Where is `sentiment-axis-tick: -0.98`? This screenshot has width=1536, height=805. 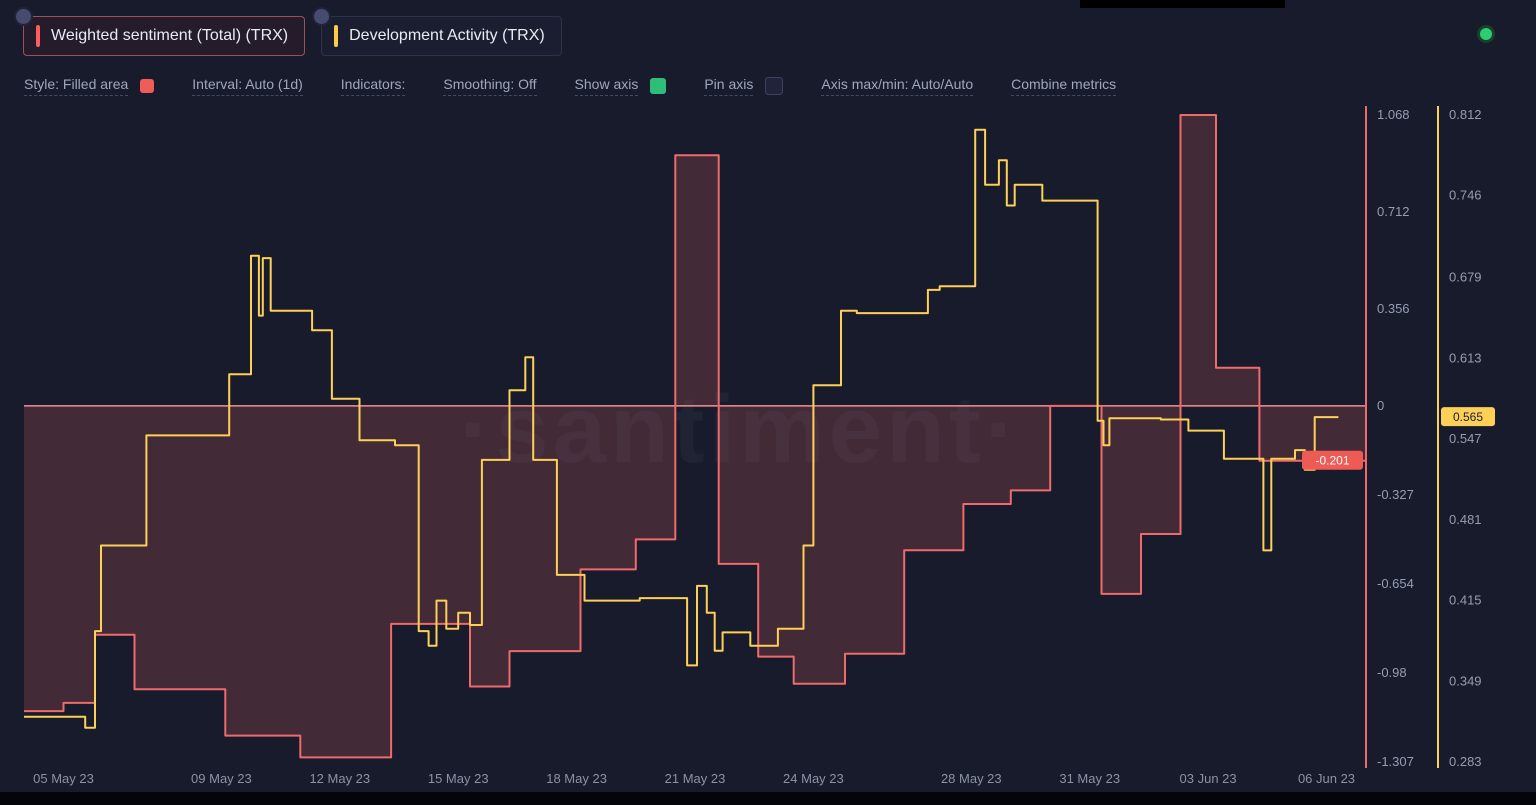
sentiment-axis-tick: -0.98 is located at coordinates (1392, 672).